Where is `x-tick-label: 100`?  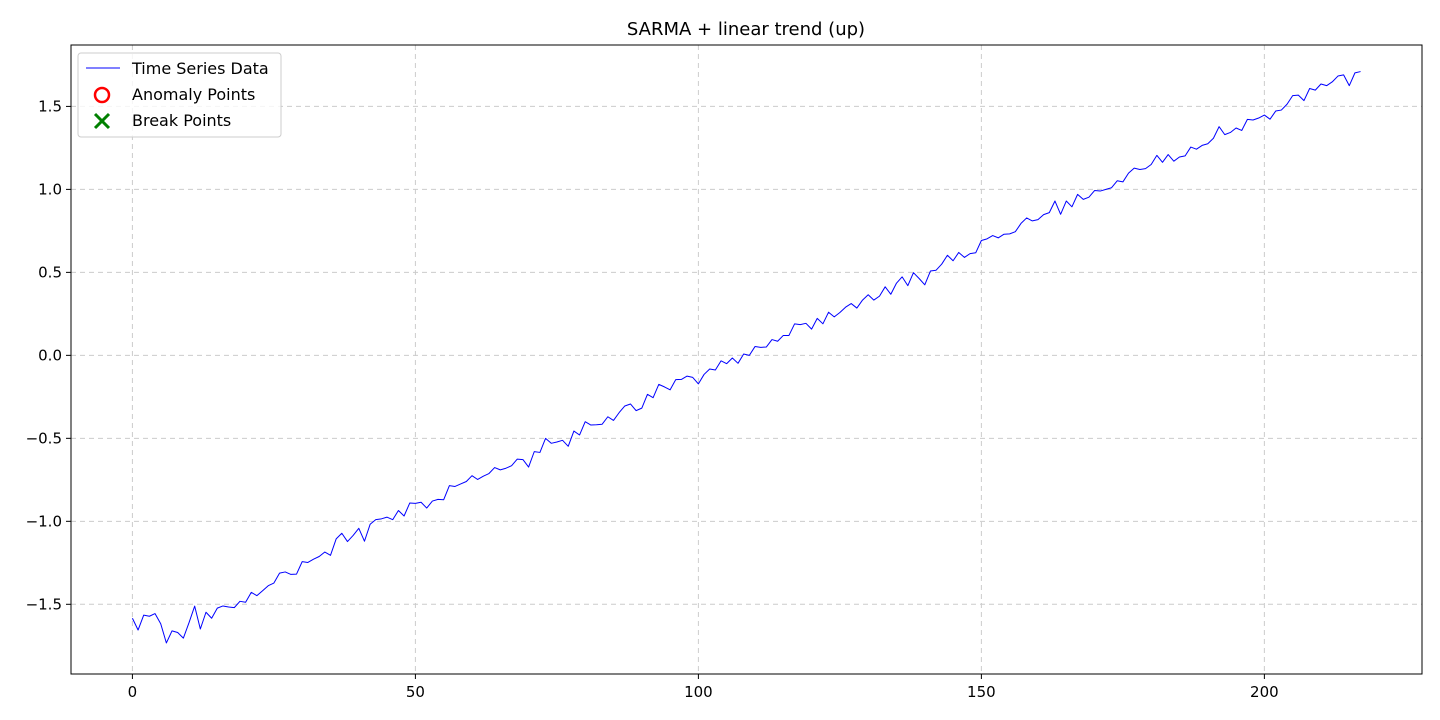
x-tick-label: 100 is located at coordinates (698, 692).